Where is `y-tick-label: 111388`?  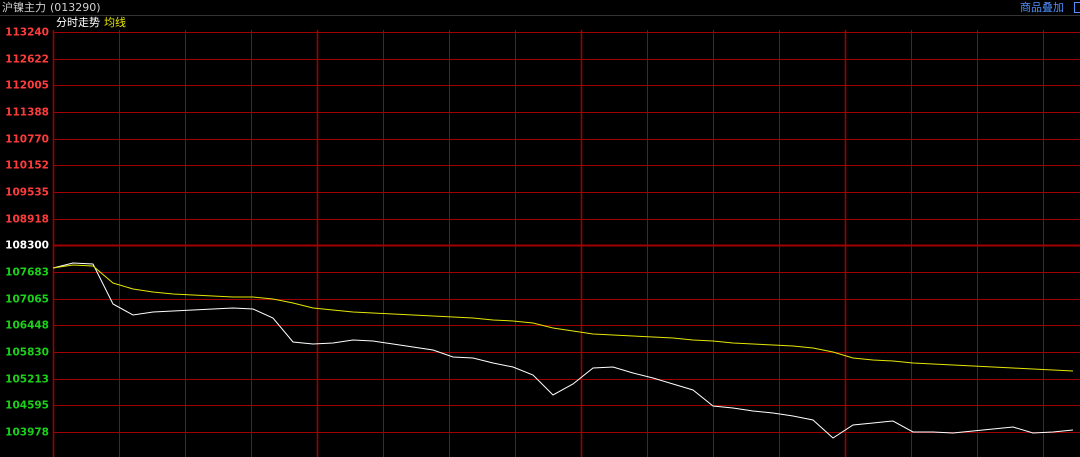
y-tick-label: 111388 is located at coordinates (27, 113).